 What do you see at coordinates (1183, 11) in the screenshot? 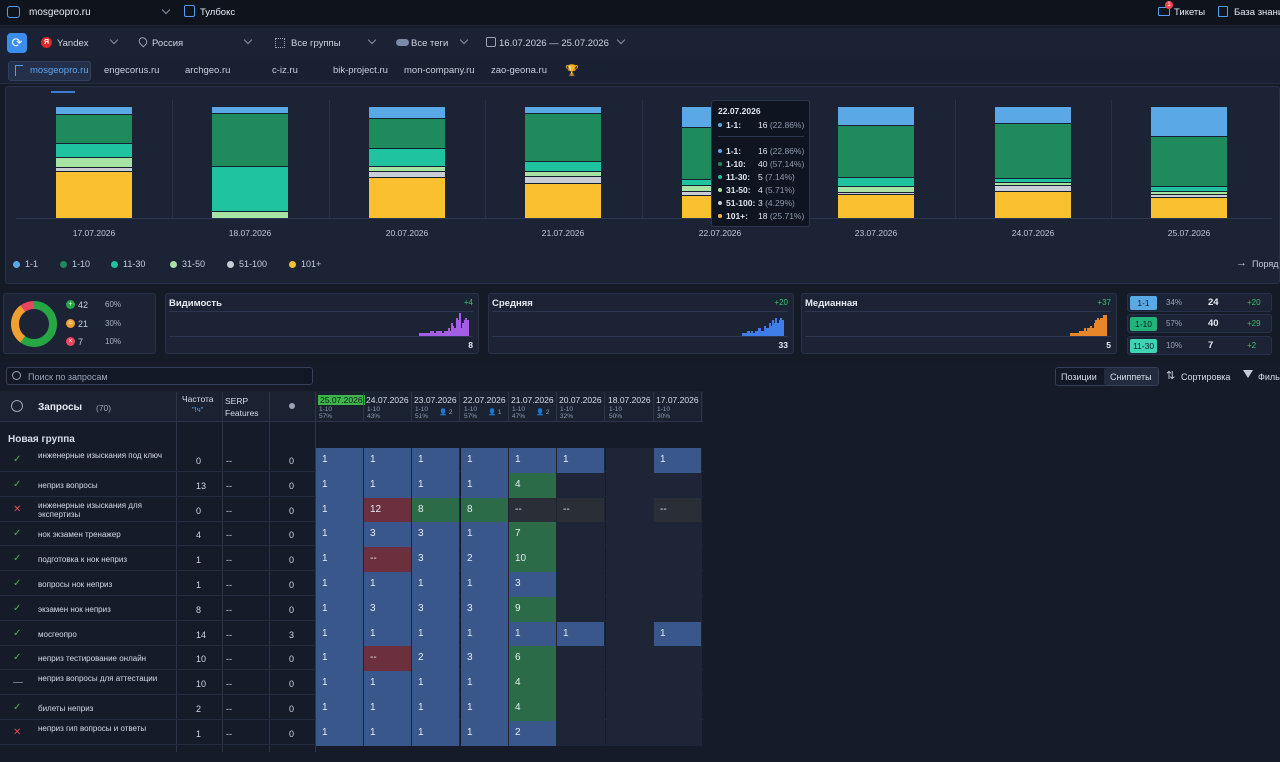
I see `tickets-button: 1 Тикеты` at bounding box center [1183, 11].